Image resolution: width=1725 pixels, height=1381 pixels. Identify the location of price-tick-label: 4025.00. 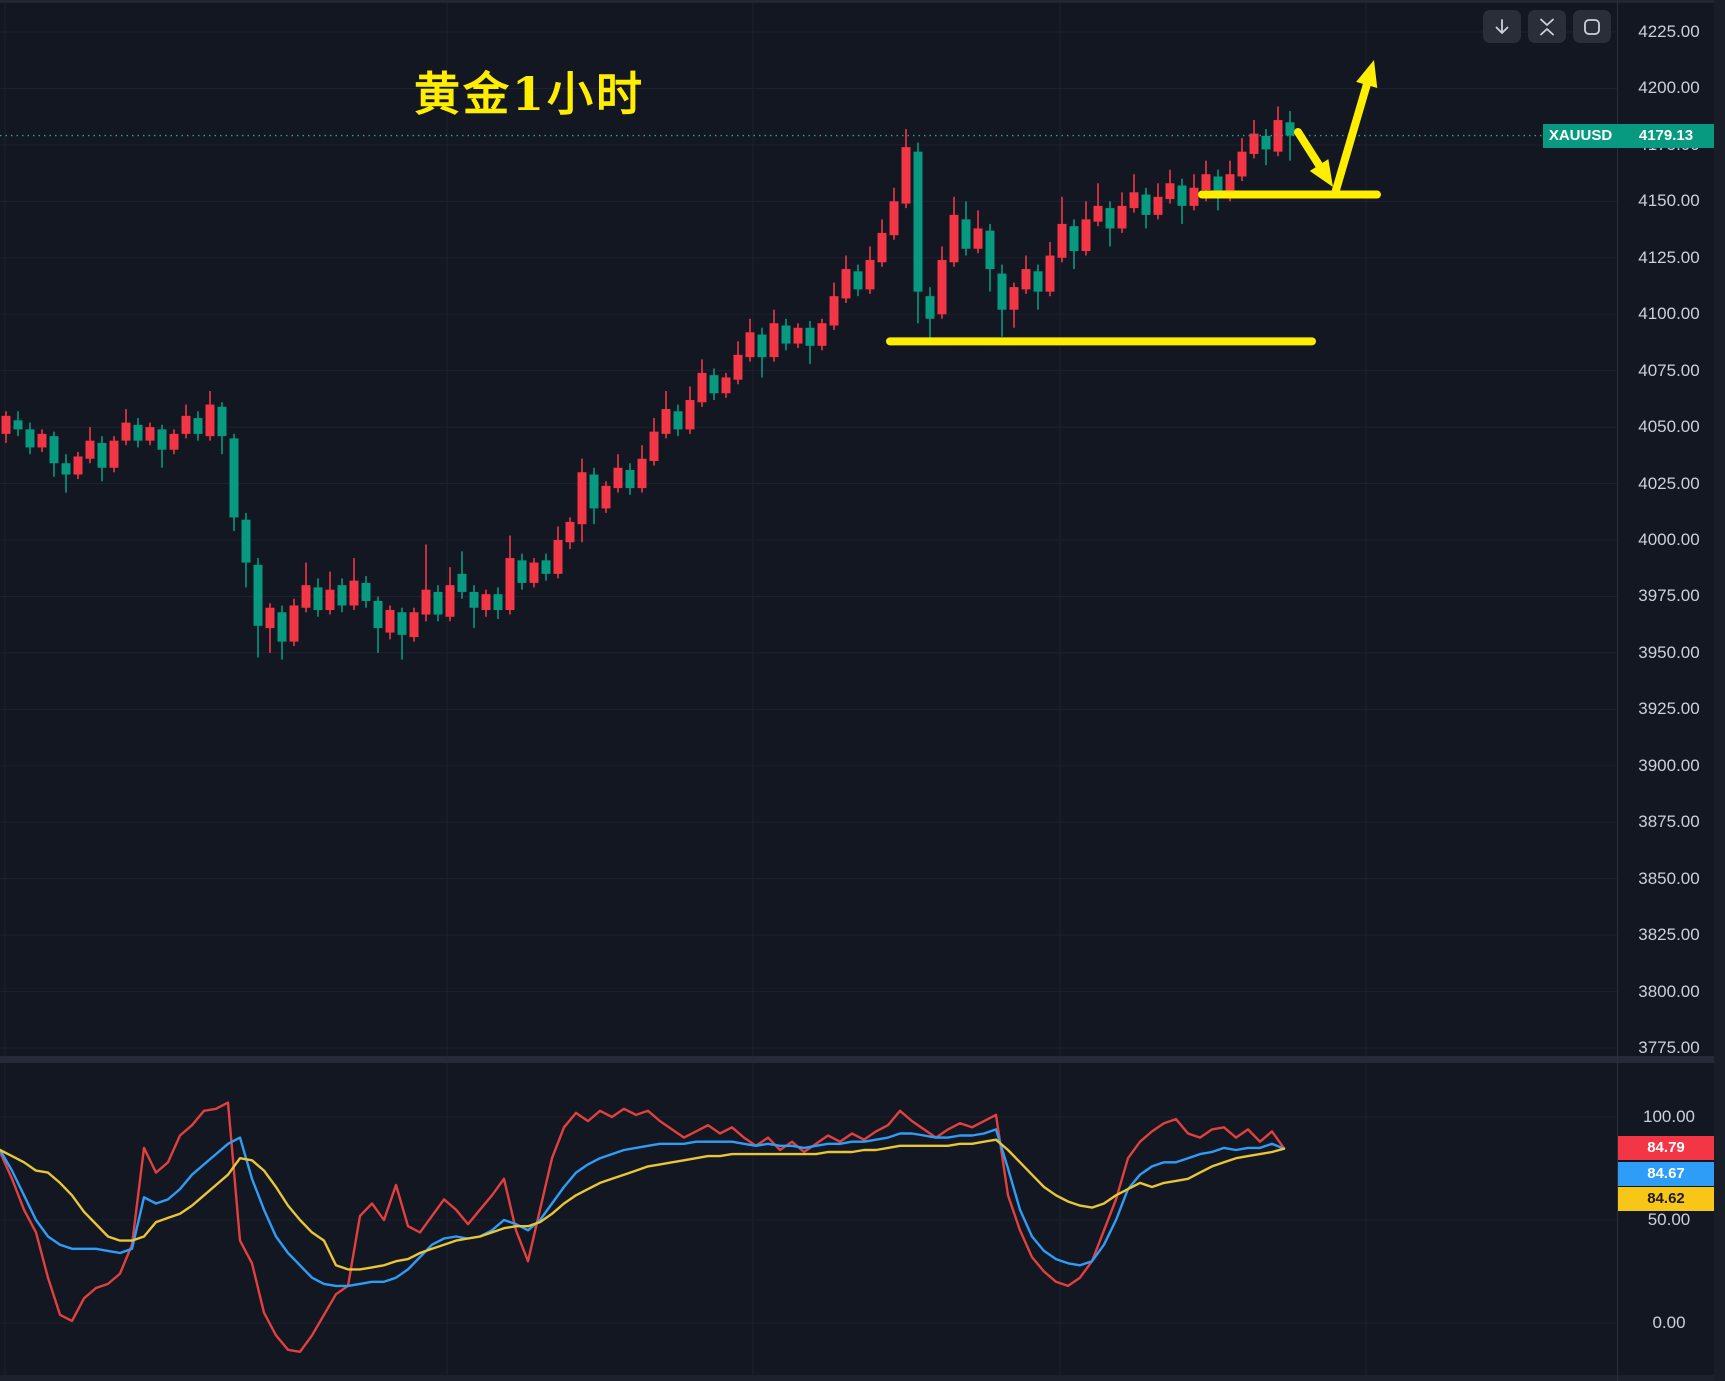
(1669, 483).